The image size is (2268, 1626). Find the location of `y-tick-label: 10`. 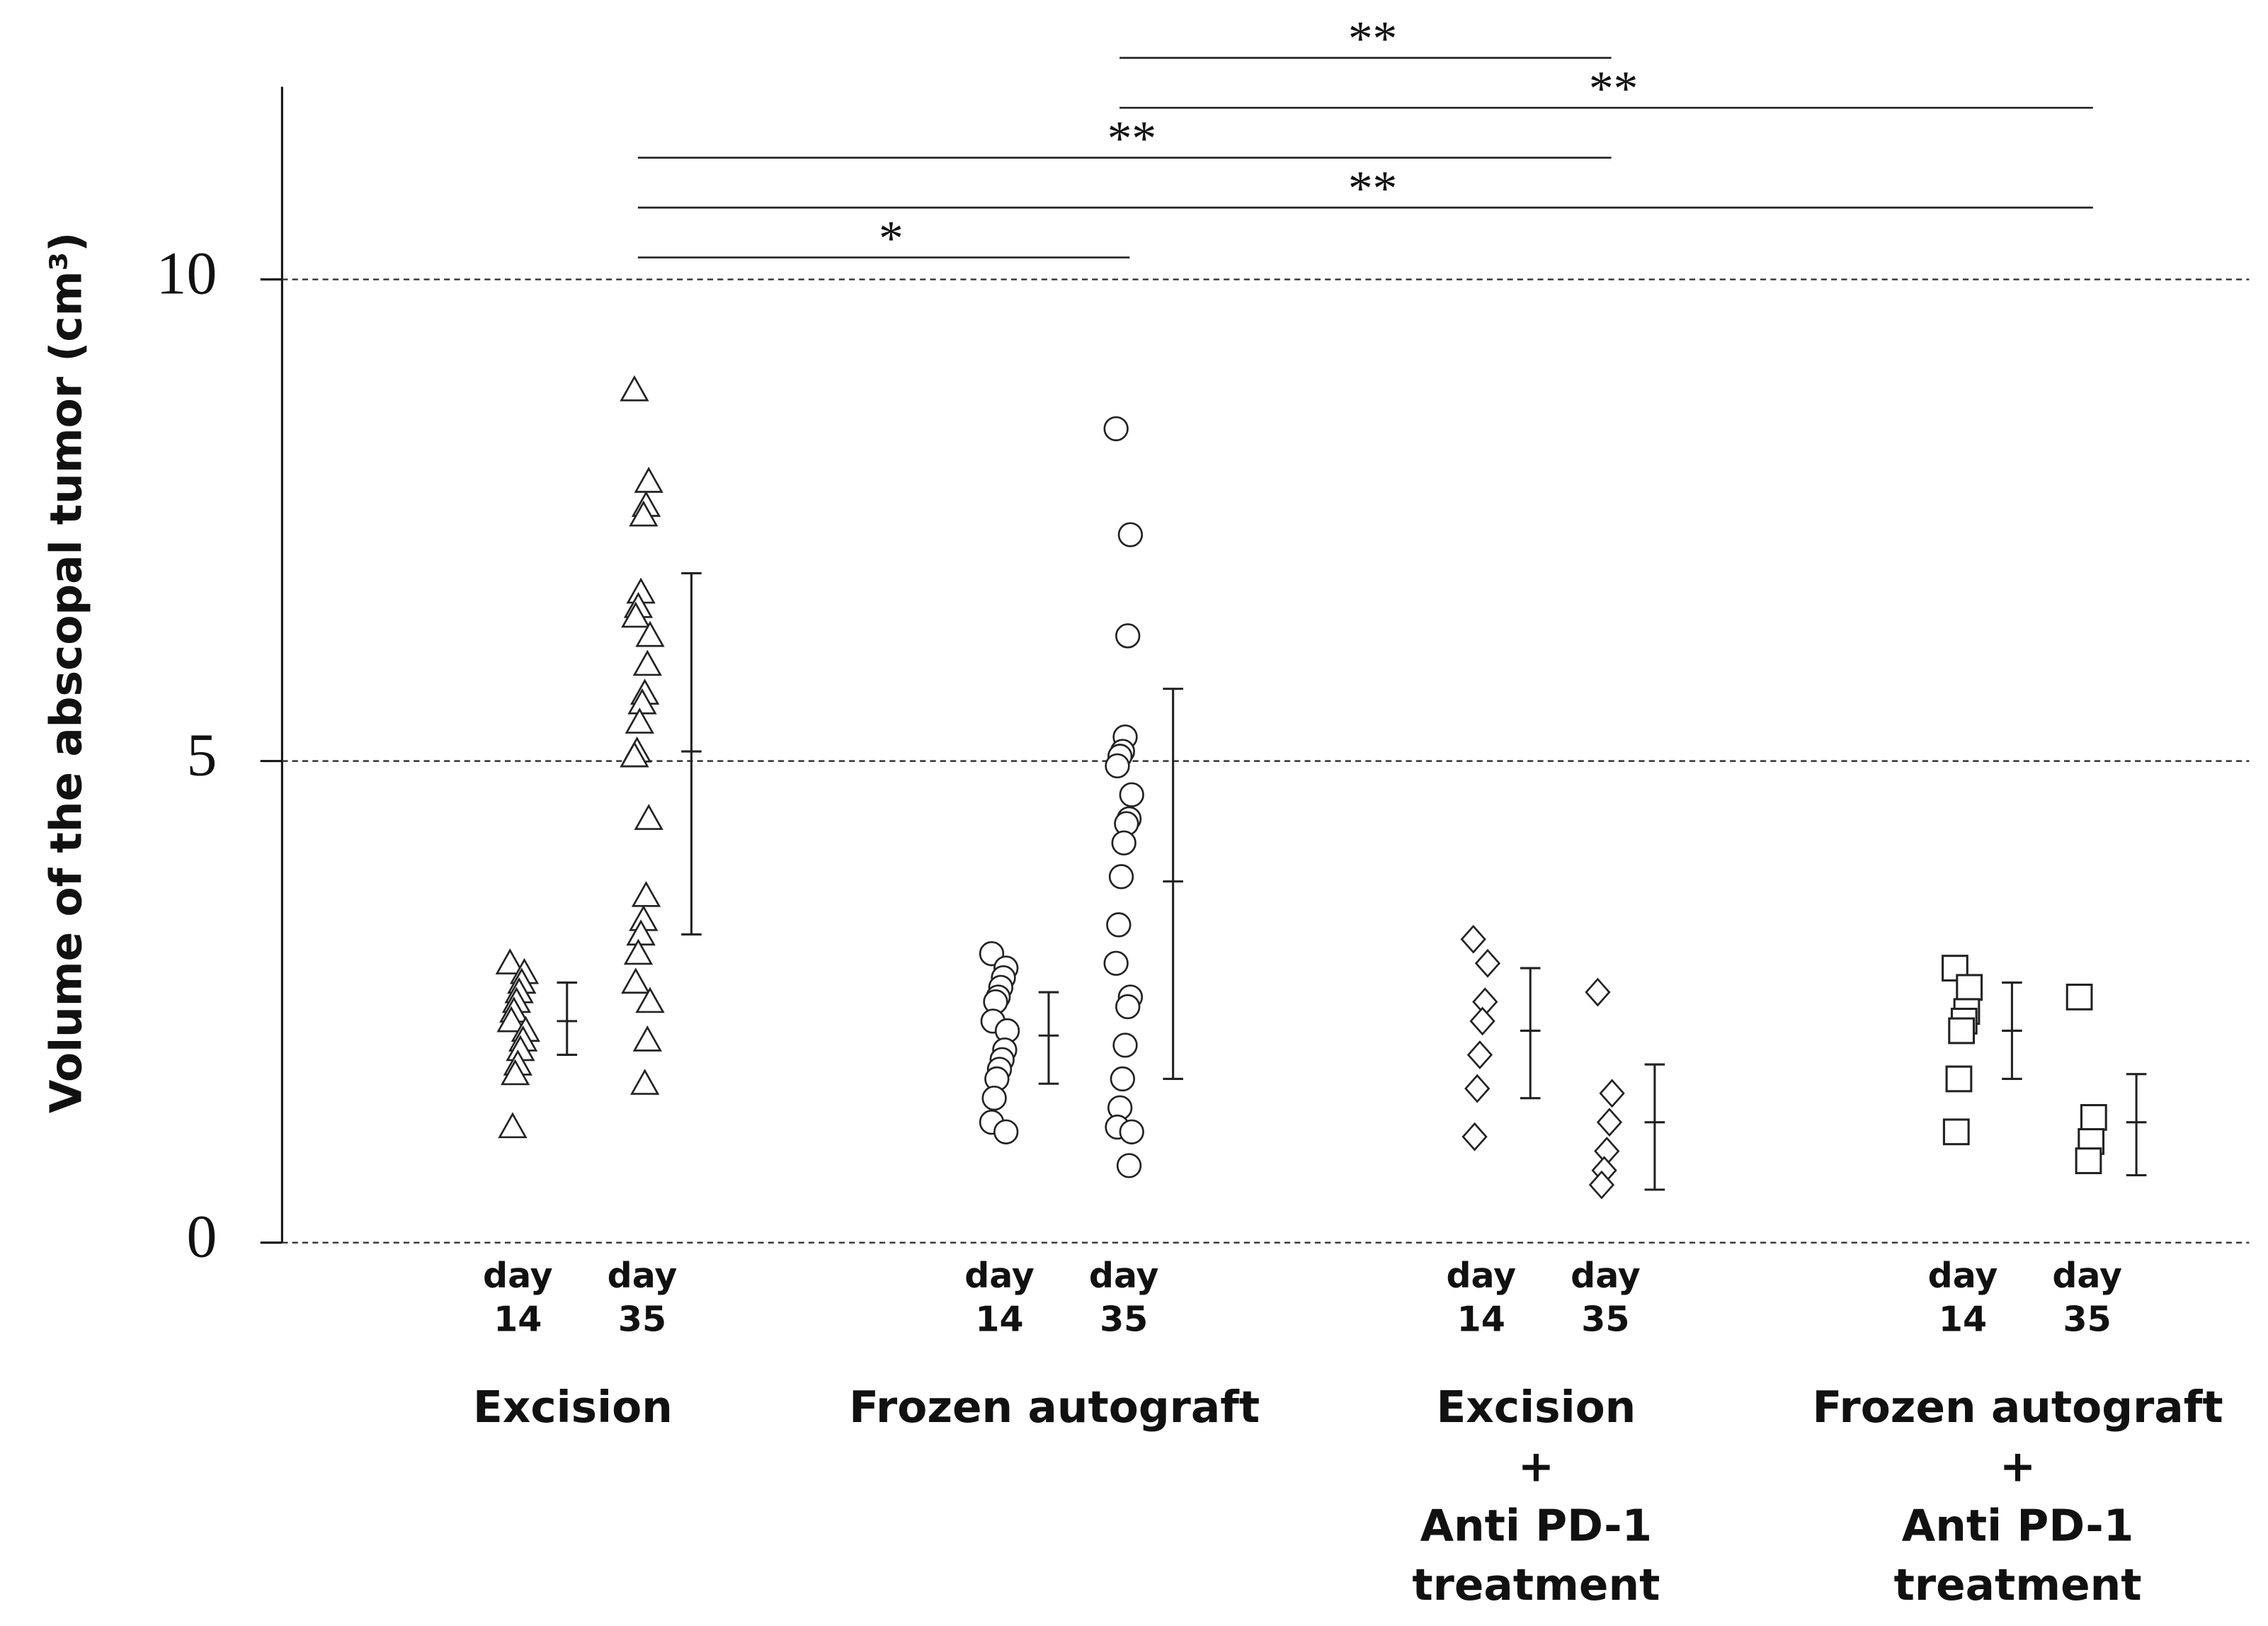

y-tick-label: 10 is located at coordinates (186, 273).